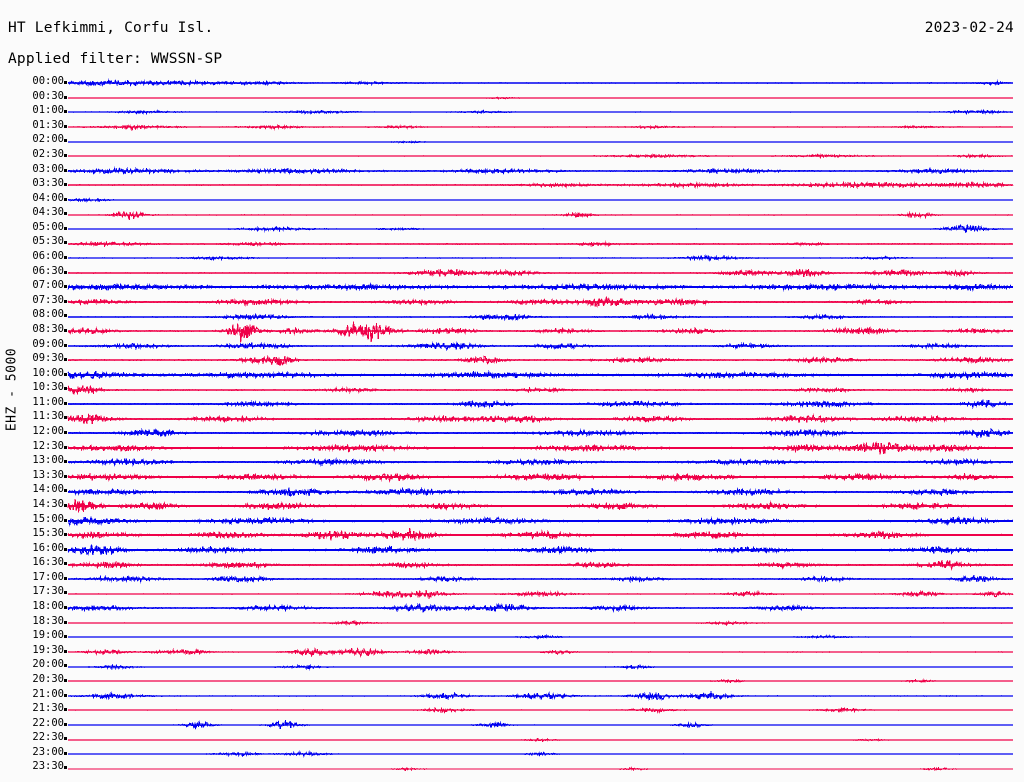 This screenshot has width=1024, height=782. What do you see at coordinates (48, 620) in the screenshot?
I see `time-label: 18:30` at bounding box center [48, 620].